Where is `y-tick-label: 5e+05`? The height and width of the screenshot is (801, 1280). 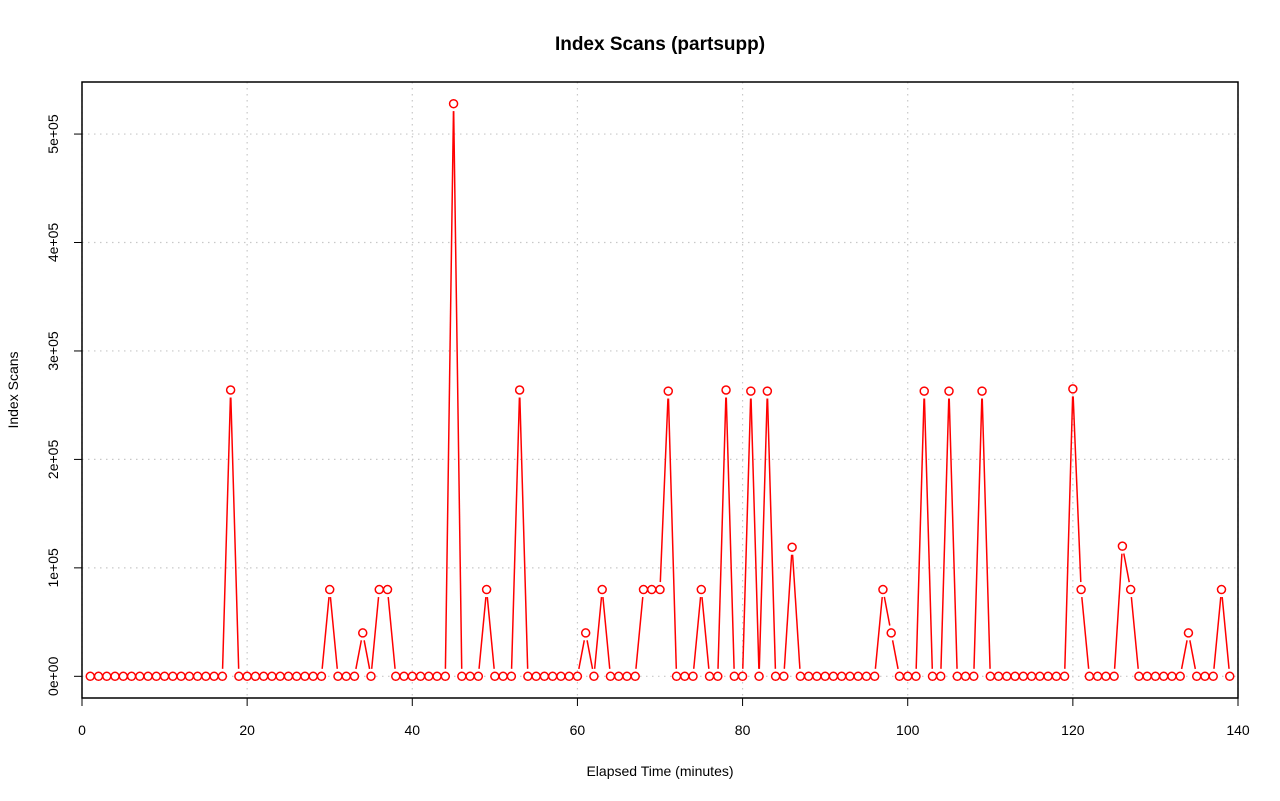
y-tick-label: 5e+05 is located at coordinates (53, 134).